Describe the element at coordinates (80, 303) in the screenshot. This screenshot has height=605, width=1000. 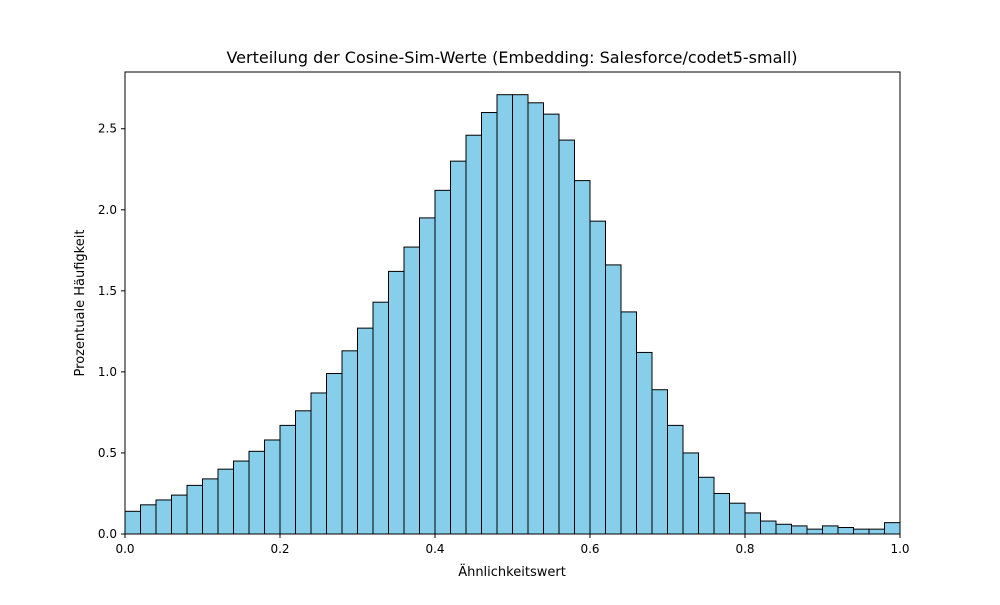
I see `y-axis-label: Prozentuale Häufigkeit` at that location.